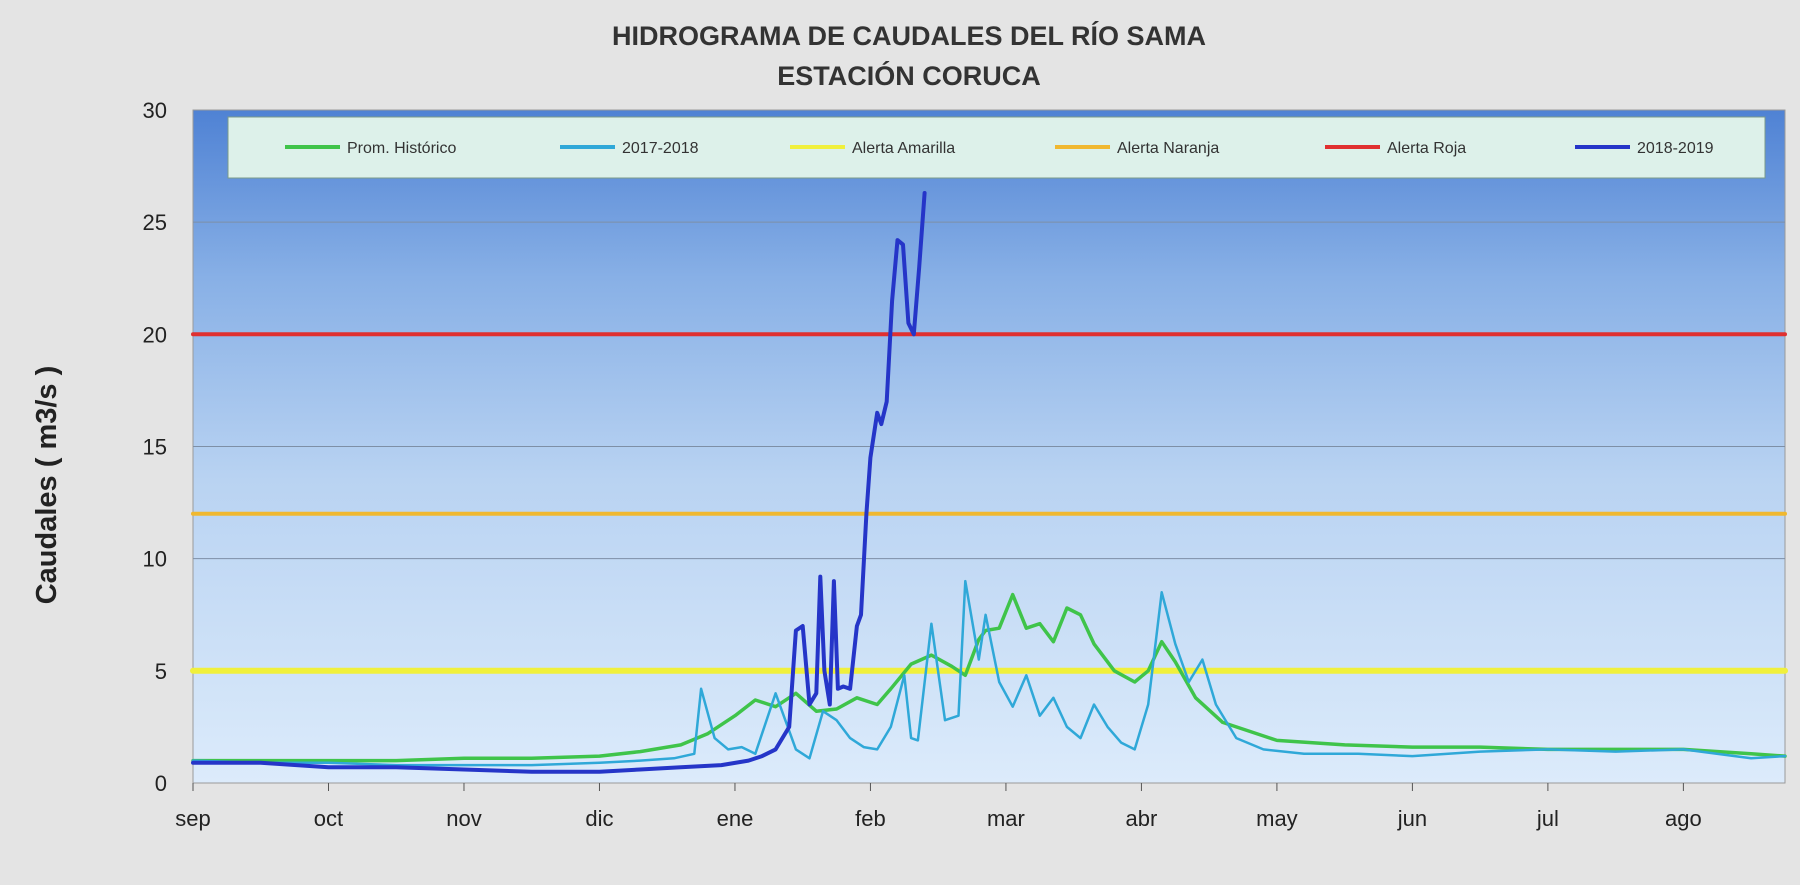 This screenshot has width=1800, height=885. What do you see at coordinates (1142, 818) in the screenshot?
I see `x-tick-label: abr` at bounding box center [1142, 818].